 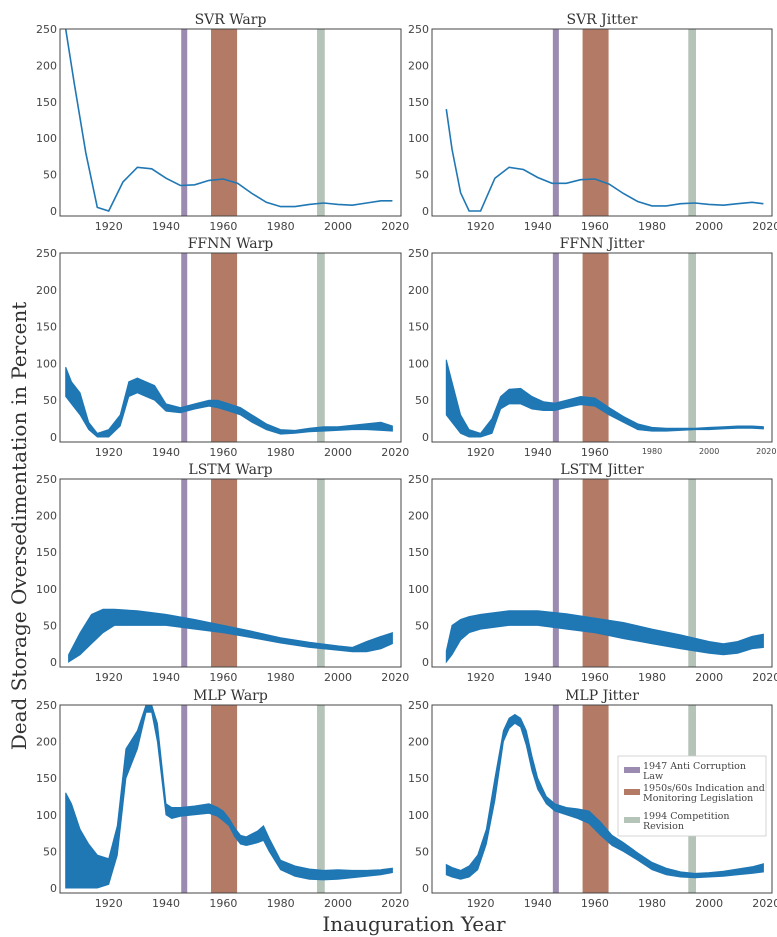 What do you see at coordinates (663, 826) in the screenshot?
I see `legend-label: Revision` at bounding box center [663, 826].